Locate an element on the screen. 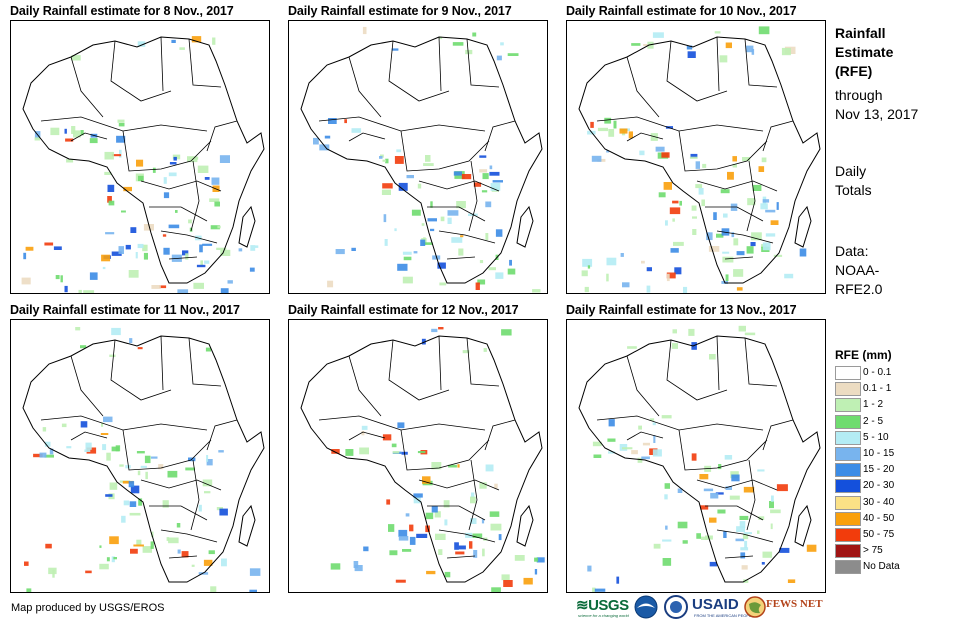 The height and width of the screenshot is (626, 967). rainfall-map is located at coordinates (140, 456).